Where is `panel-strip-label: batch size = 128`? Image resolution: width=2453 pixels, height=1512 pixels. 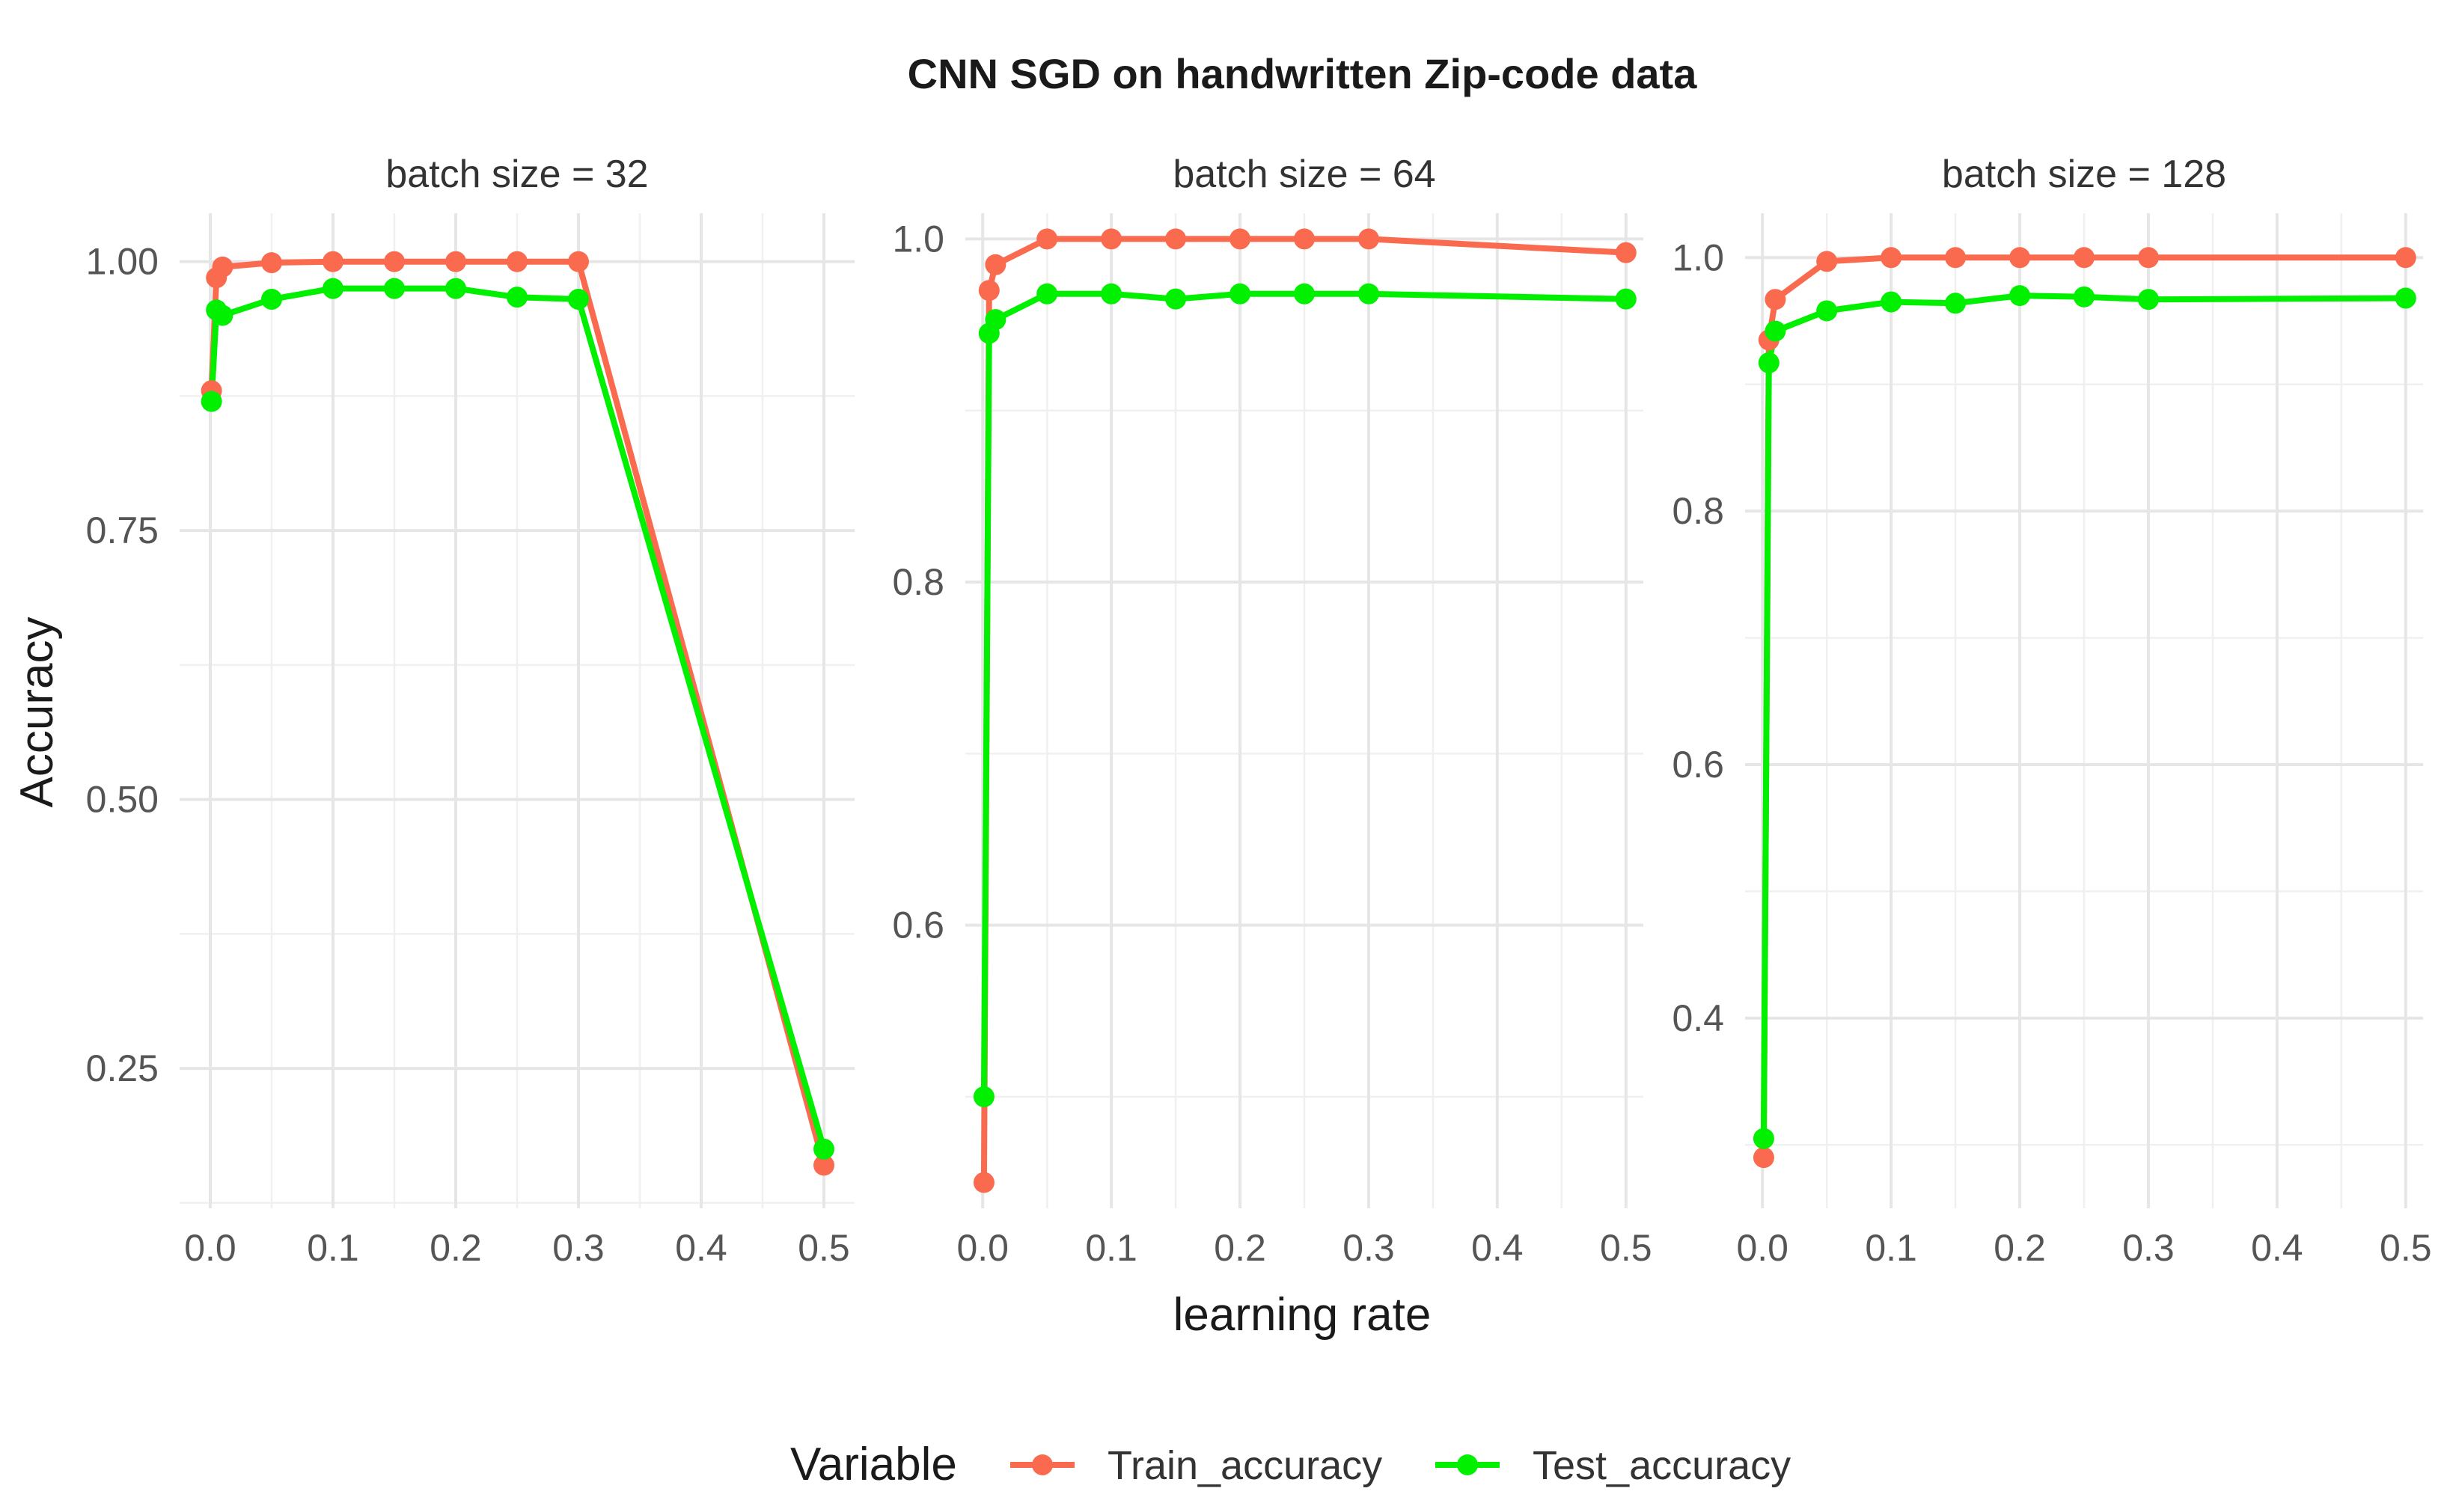
panel-strip-label: batch size = 128 is located at coordinates (2084, 174).